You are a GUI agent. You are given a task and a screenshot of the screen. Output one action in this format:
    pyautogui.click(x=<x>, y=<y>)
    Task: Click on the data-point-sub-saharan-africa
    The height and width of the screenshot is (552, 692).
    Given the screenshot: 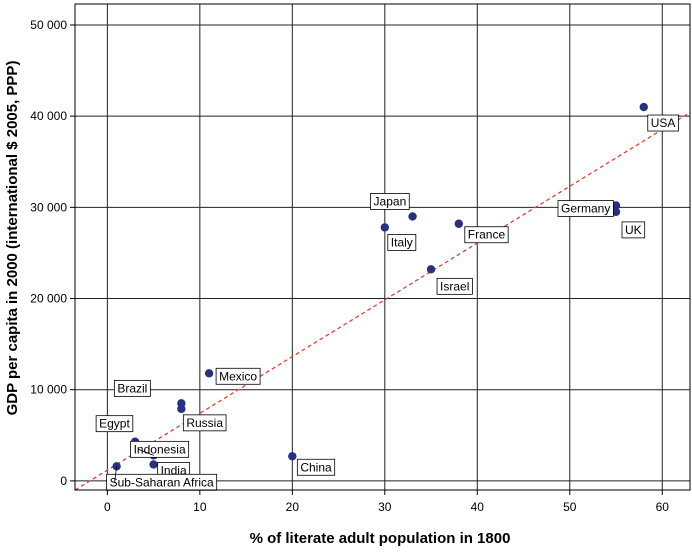 What is the action you would take?
    pyautogui.click(x=116, y=466)
    